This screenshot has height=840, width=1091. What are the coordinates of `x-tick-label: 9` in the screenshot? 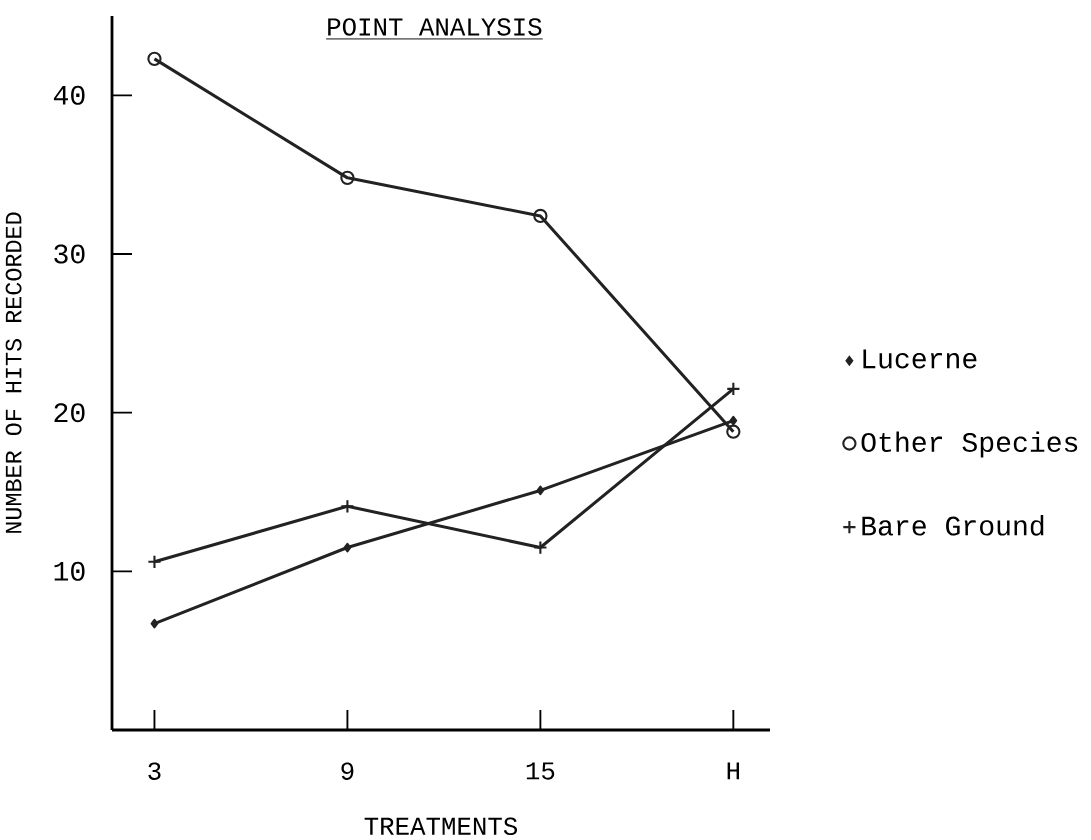 It's located at (347, 771).